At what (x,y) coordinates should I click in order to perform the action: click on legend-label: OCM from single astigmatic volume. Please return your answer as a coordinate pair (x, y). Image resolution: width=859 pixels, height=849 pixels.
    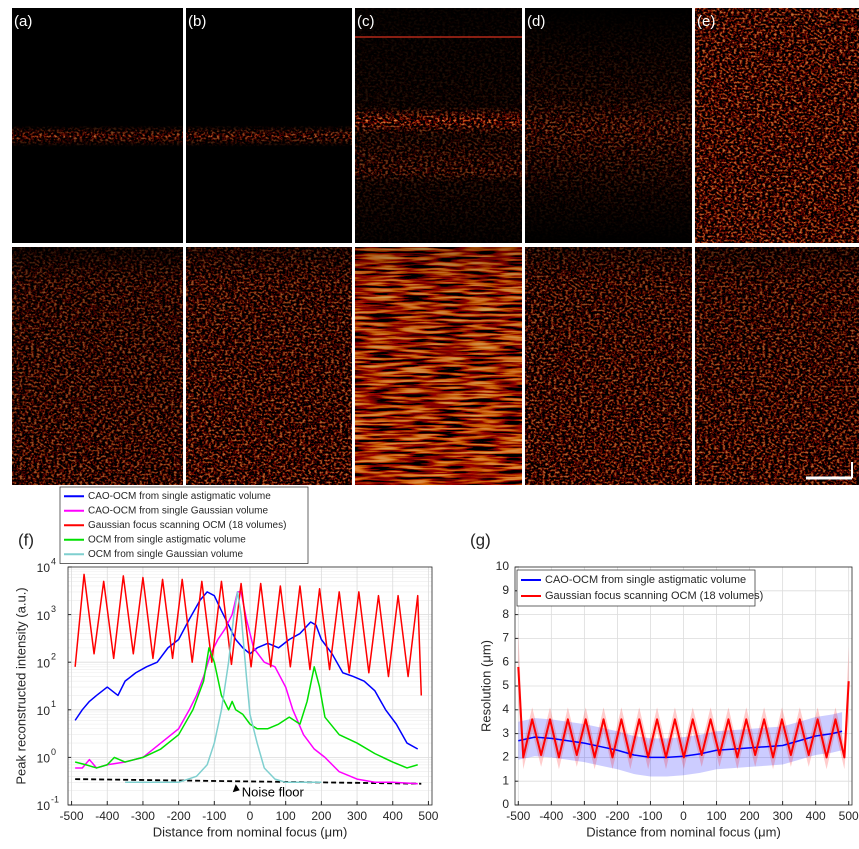
    Looking at the image, I should click on (167, 539).